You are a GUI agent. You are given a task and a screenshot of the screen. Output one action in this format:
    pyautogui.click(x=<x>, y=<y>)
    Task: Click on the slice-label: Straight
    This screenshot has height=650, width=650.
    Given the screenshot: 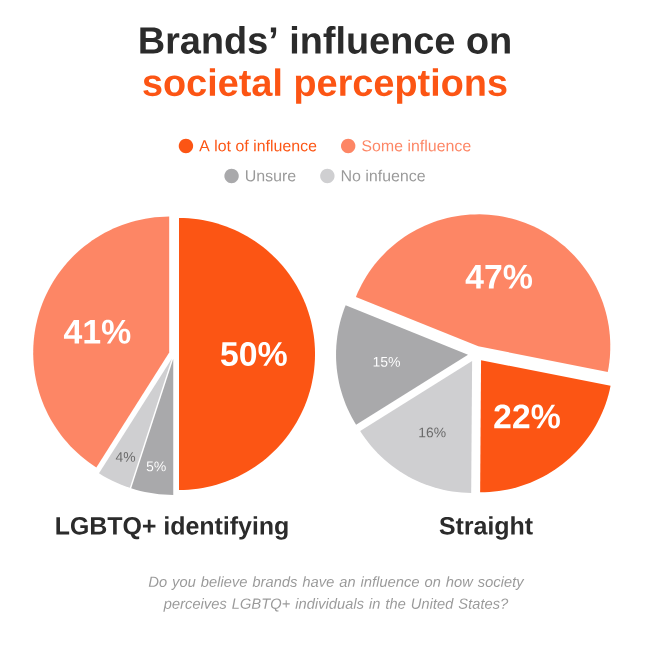 What is the action you would take?
    pyautogui.click(x=486, y=528)
    